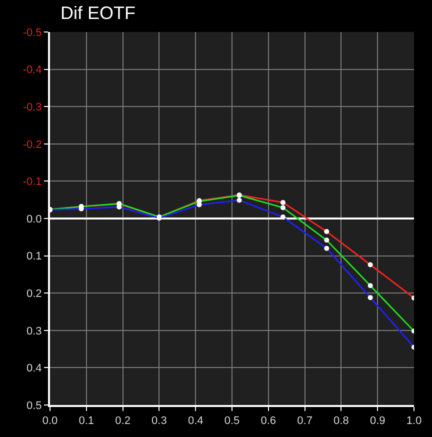 The width and height of the screenshot is (432, 437). What do you see at coordinates (159, 421) in the screenshot?
I see `x-tick-label: 0.3` at bounding box center [159, 421].